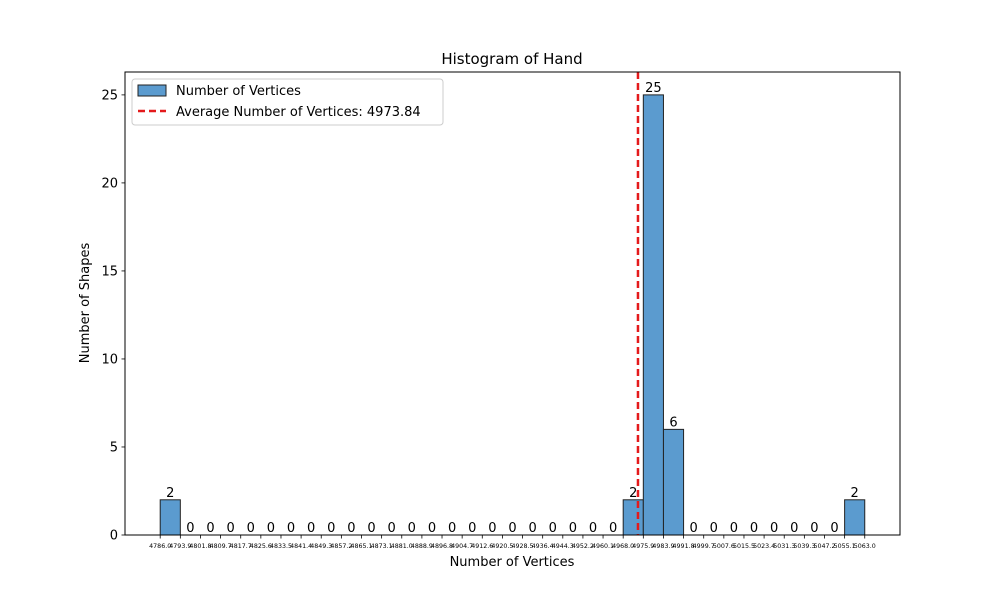  Describe the element at coordinates (321, 546) in the screenshot. I see `x-tick-label: 4849.3` at that location.